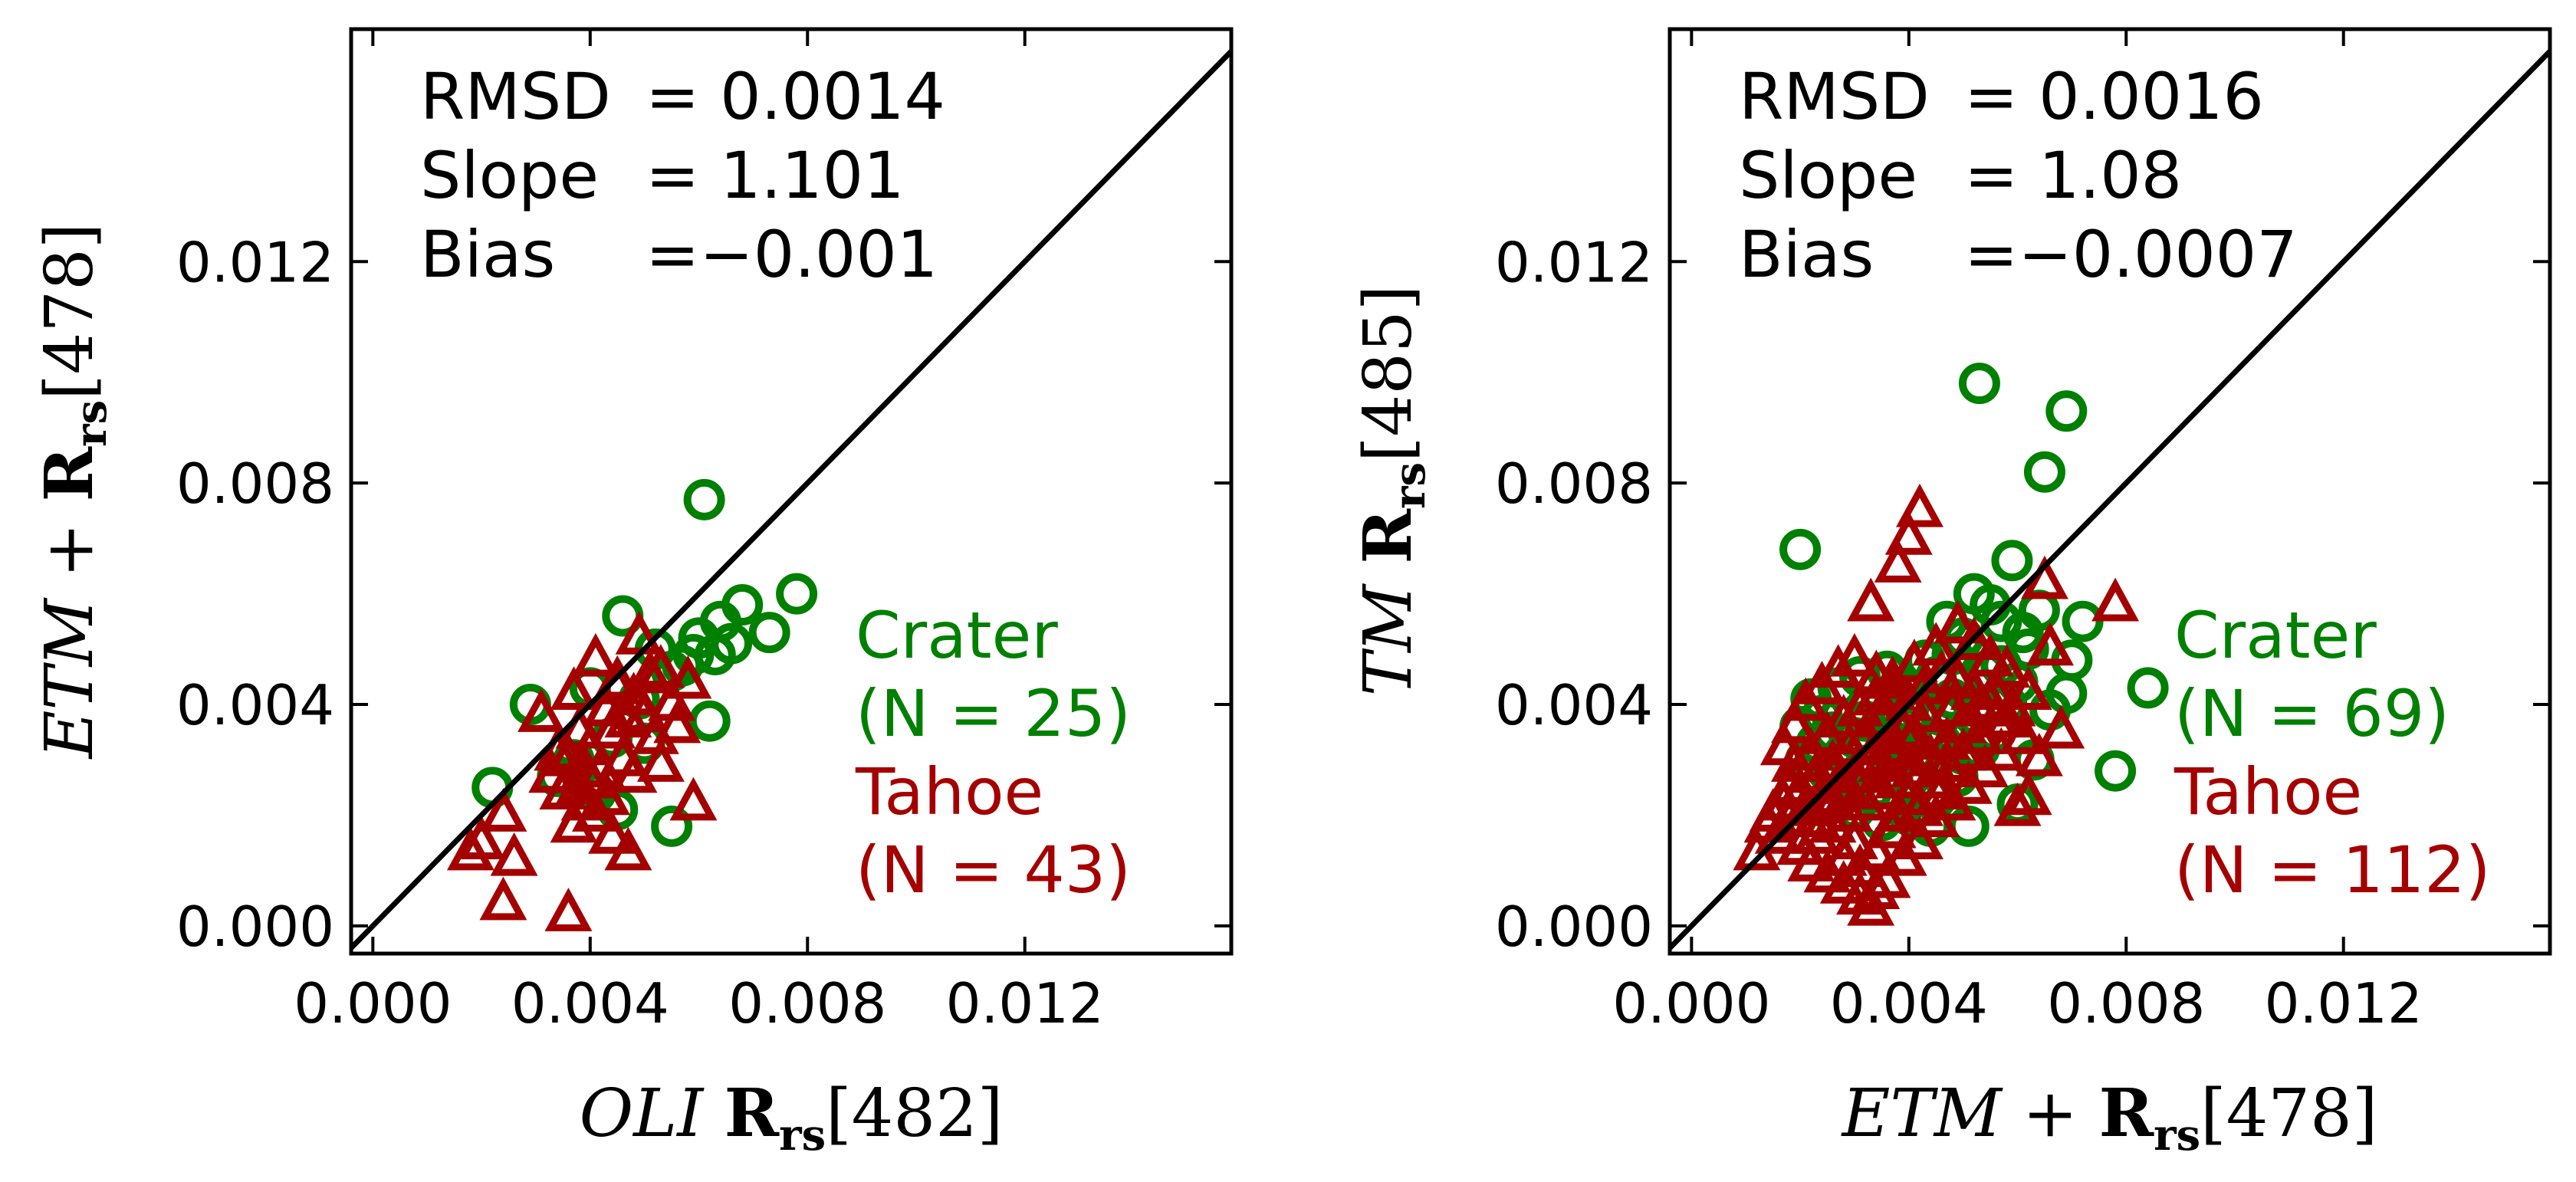 The image size is (2576, 1182). Describe the element at coordinates (1828, 175) in the screenshot. I see `slope-label: Slope` at that location.